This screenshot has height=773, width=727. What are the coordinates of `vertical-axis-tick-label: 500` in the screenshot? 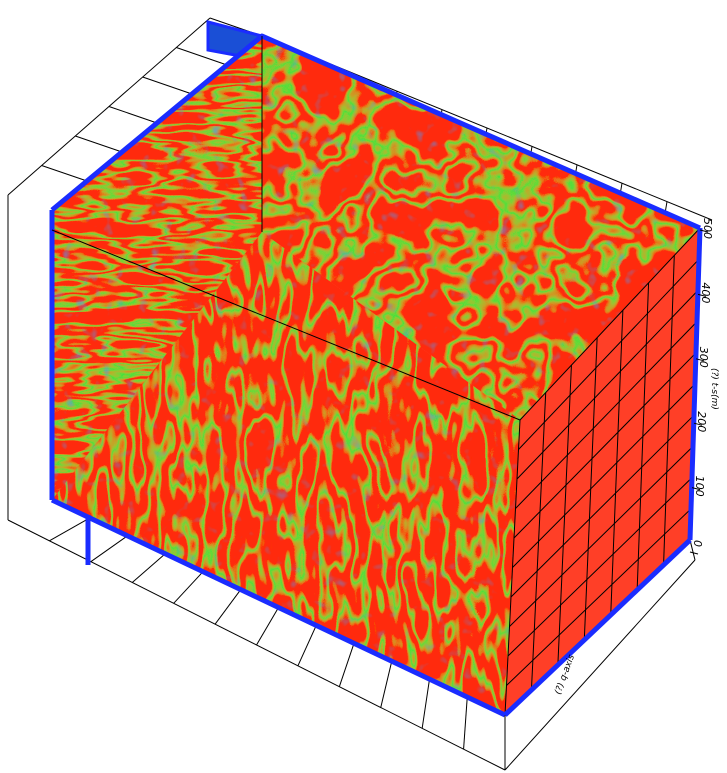 It's located at (707, 228).